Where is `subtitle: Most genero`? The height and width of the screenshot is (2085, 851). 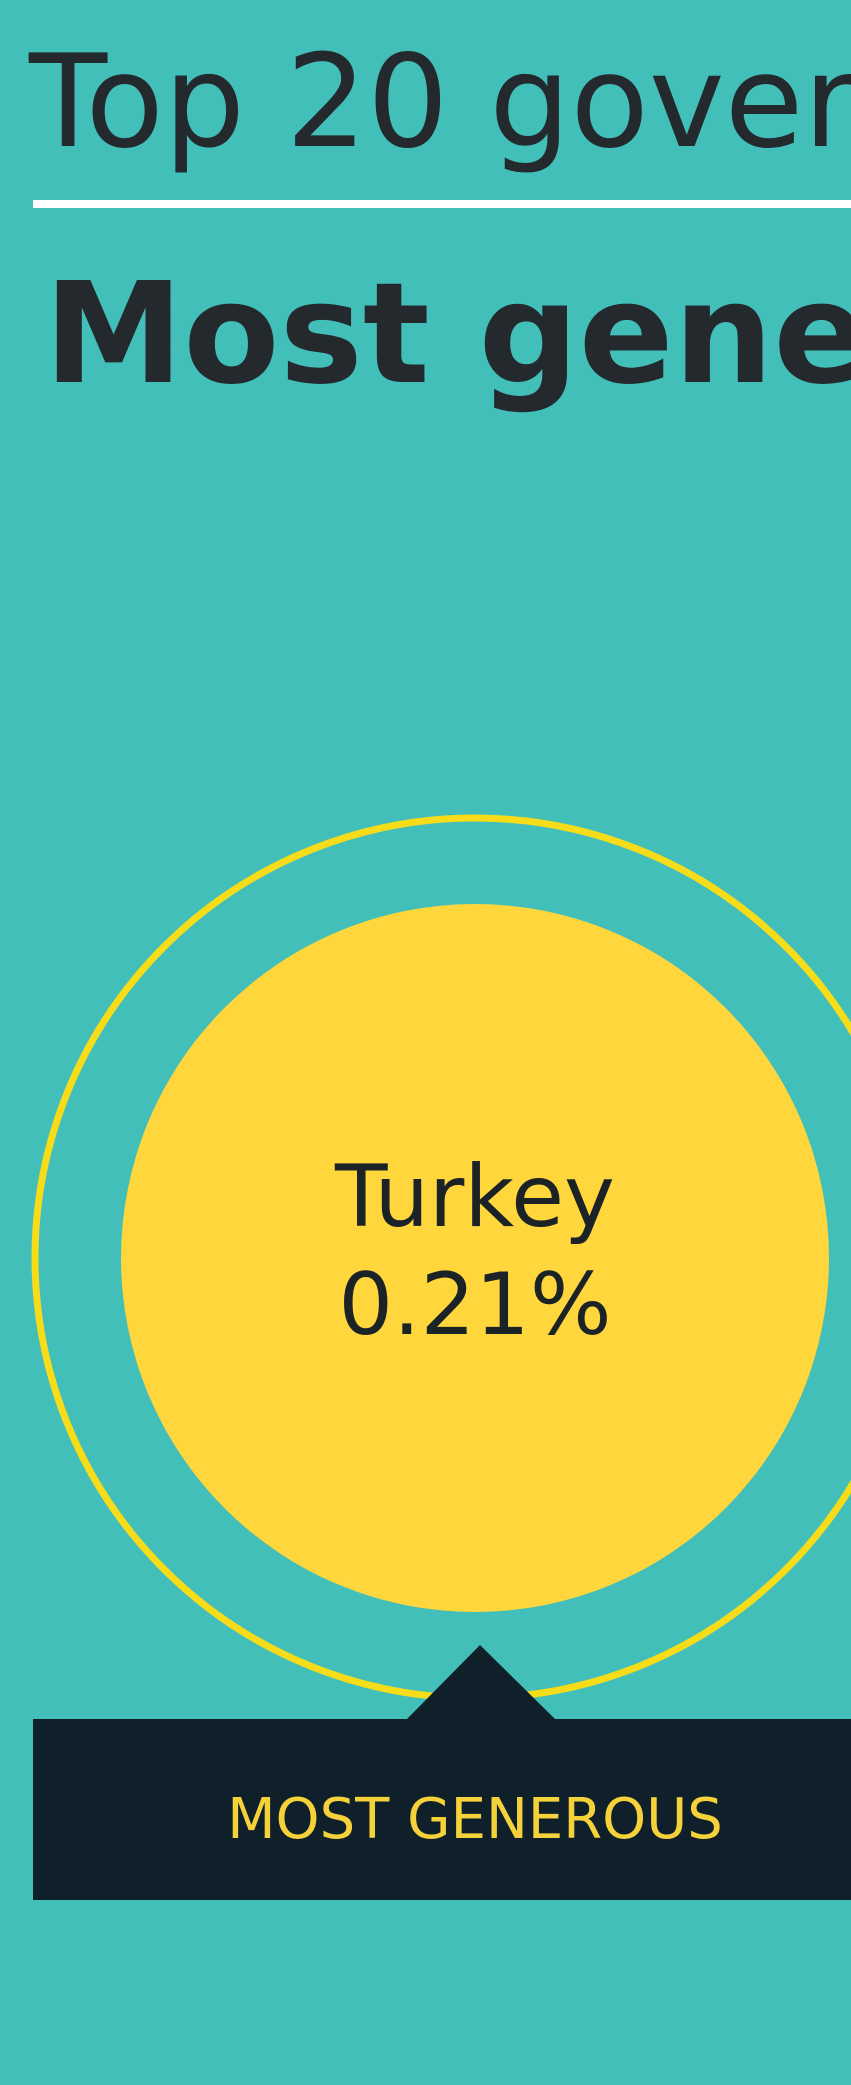
subtitle: Most genero is located at coordinates (447, 334).